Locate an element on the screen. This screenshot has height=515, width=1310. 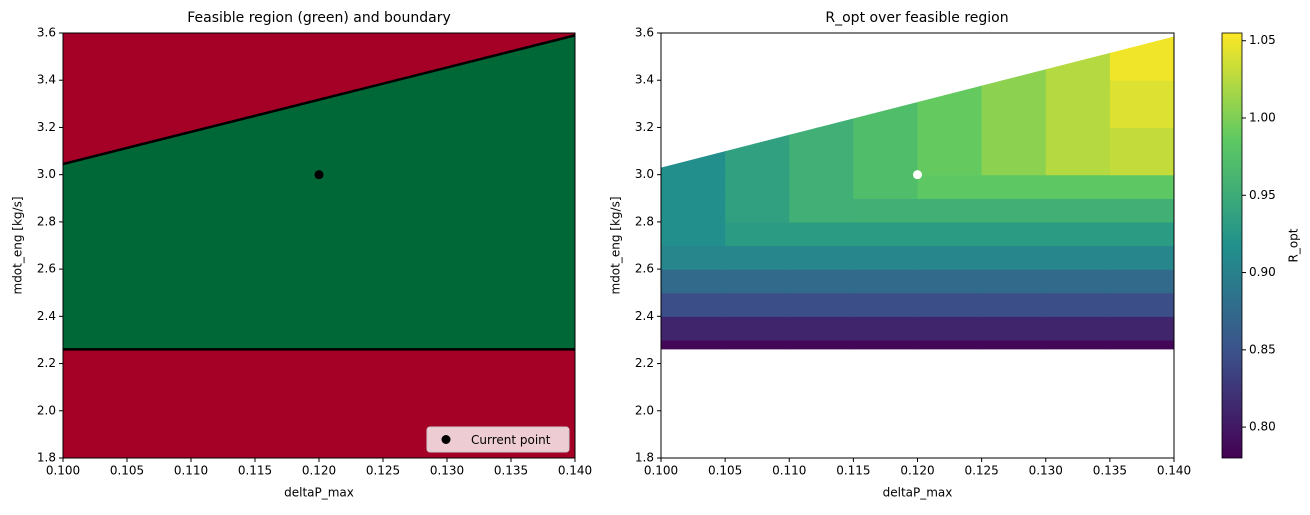
colorbar-tick-label: 0.95 is located at coordinates (1262, 195).